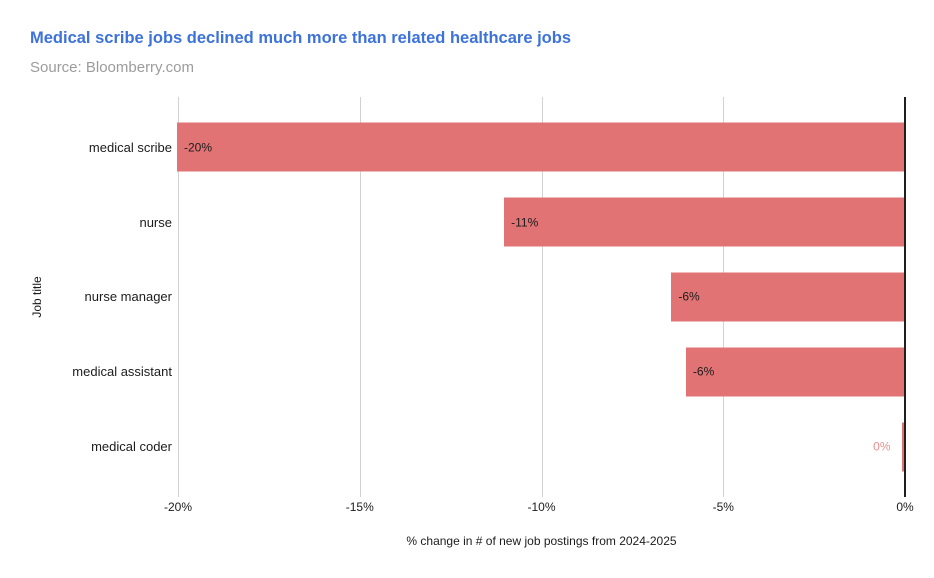 The width and height of the screenshot is (934, 578). What do you see at coordinates (198, 147) in the screenshot?
I see `bar-value-label: -20%` at bounding box center [198, 147].